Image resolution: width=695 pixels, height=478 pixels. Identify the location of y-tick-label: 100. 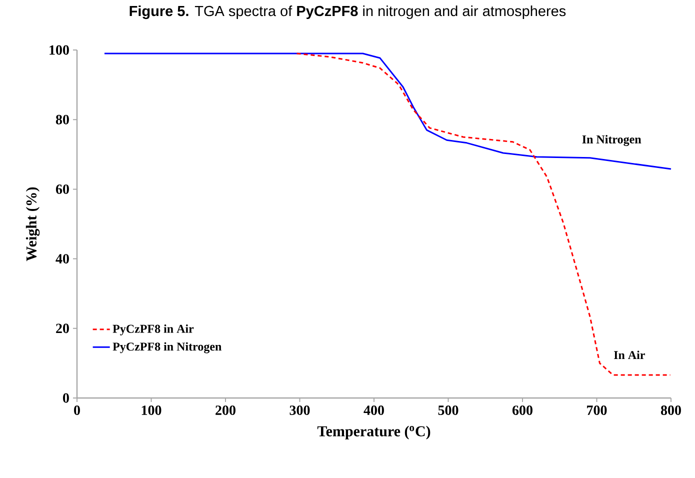
(59, 50).